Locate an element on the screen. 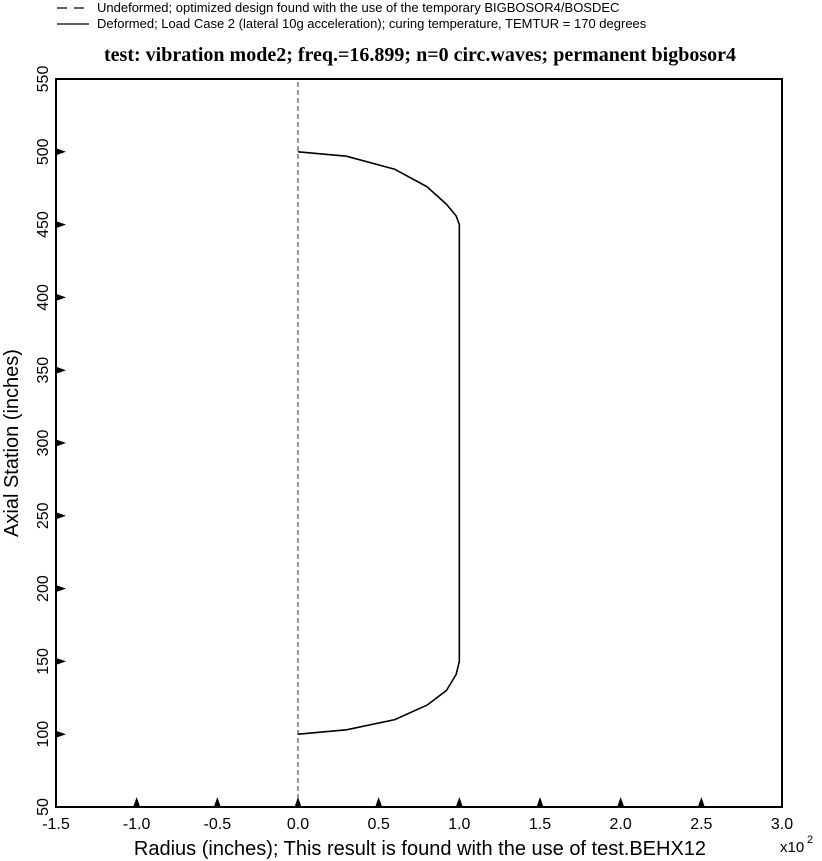 Image resolution: width=822 pixels, height=861 pixels. y-tick-label: 100 is located at coordinates (43, 734).